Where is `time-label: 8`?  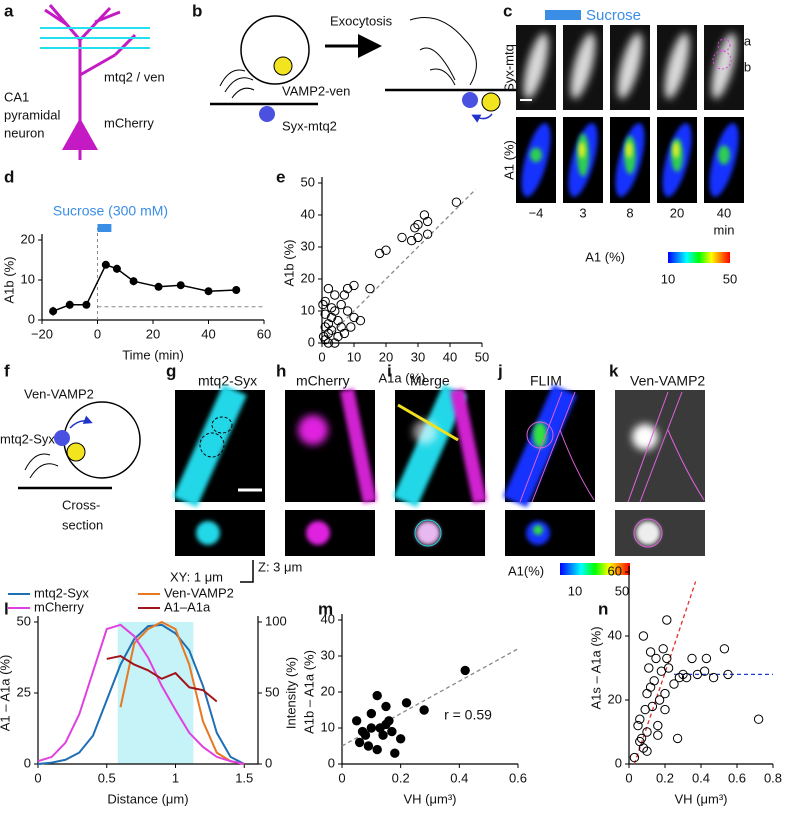
time-label: 8 is located at coordinates (629, 212).